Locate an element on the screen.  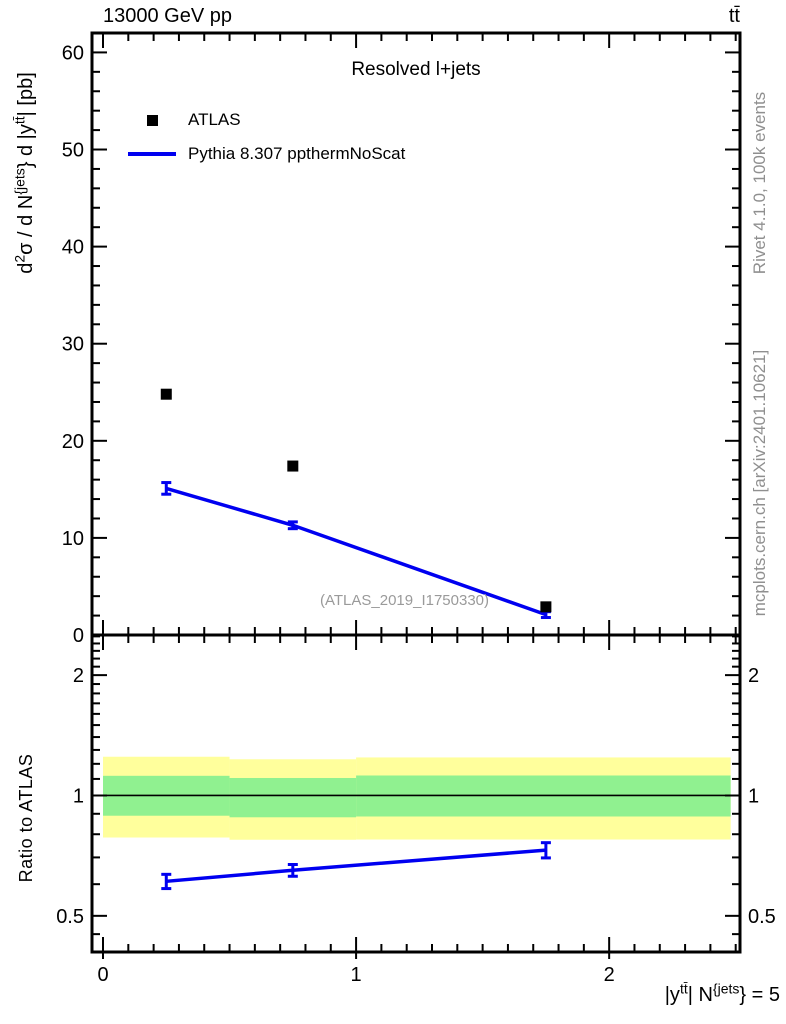
svg-text: 60 is located at coordinates (73, 53).